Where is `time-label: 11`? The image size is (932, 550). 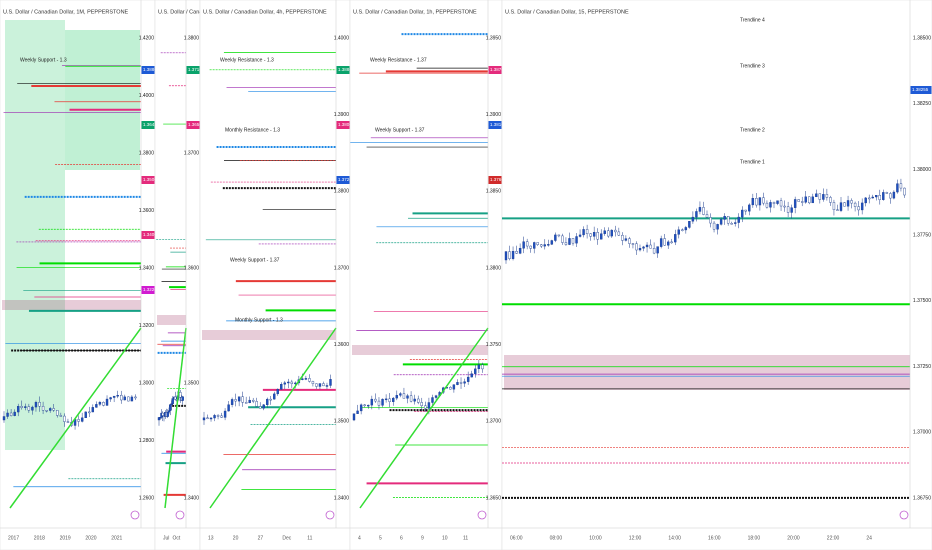 time-label: 11 is located at coordinates (309, 538).